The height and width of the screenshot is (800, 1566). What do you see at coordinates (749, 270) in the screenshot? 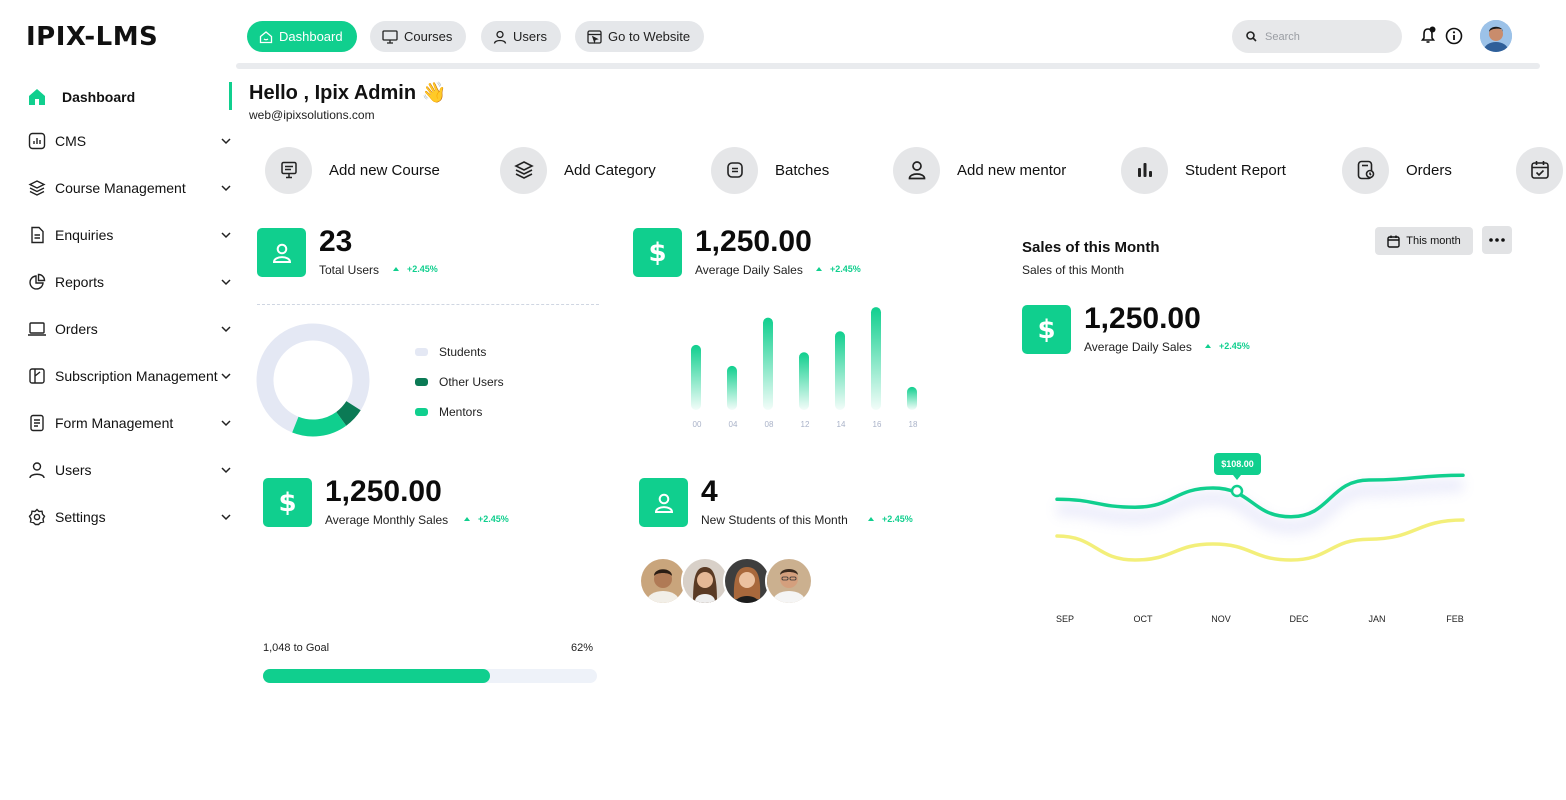
I see `stat-label: Average Daily Sales` at bounding box center [749, 270].